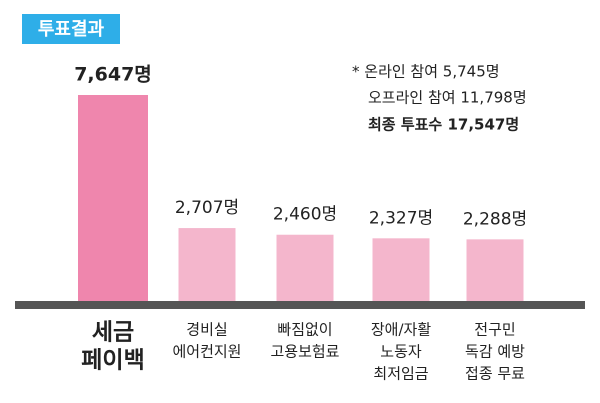  Describe the element at coordinates (305, 215) in the screenshot. I see `value-label: 2,460명` at that location.